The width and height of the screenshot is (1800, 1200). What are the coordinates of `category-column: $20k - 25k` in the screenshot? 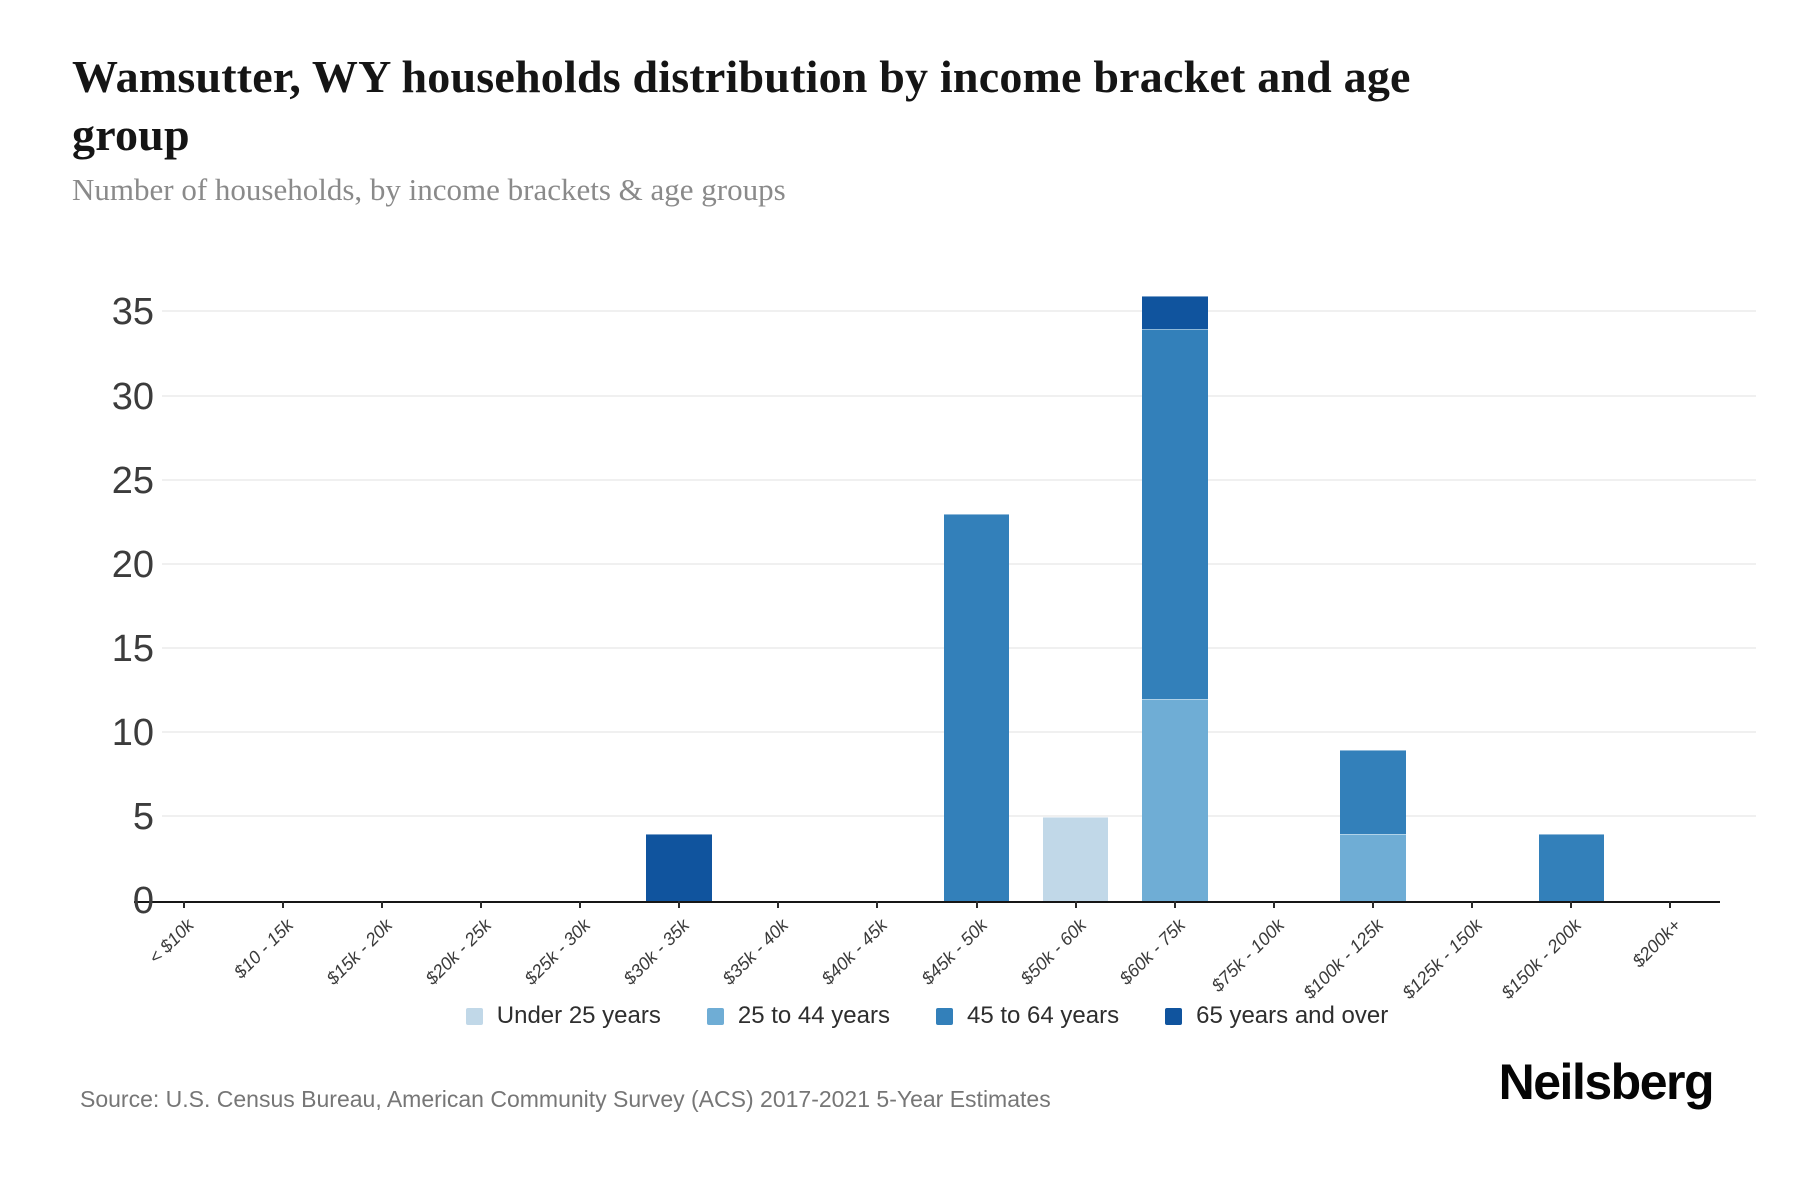 It's located at (475, 625).